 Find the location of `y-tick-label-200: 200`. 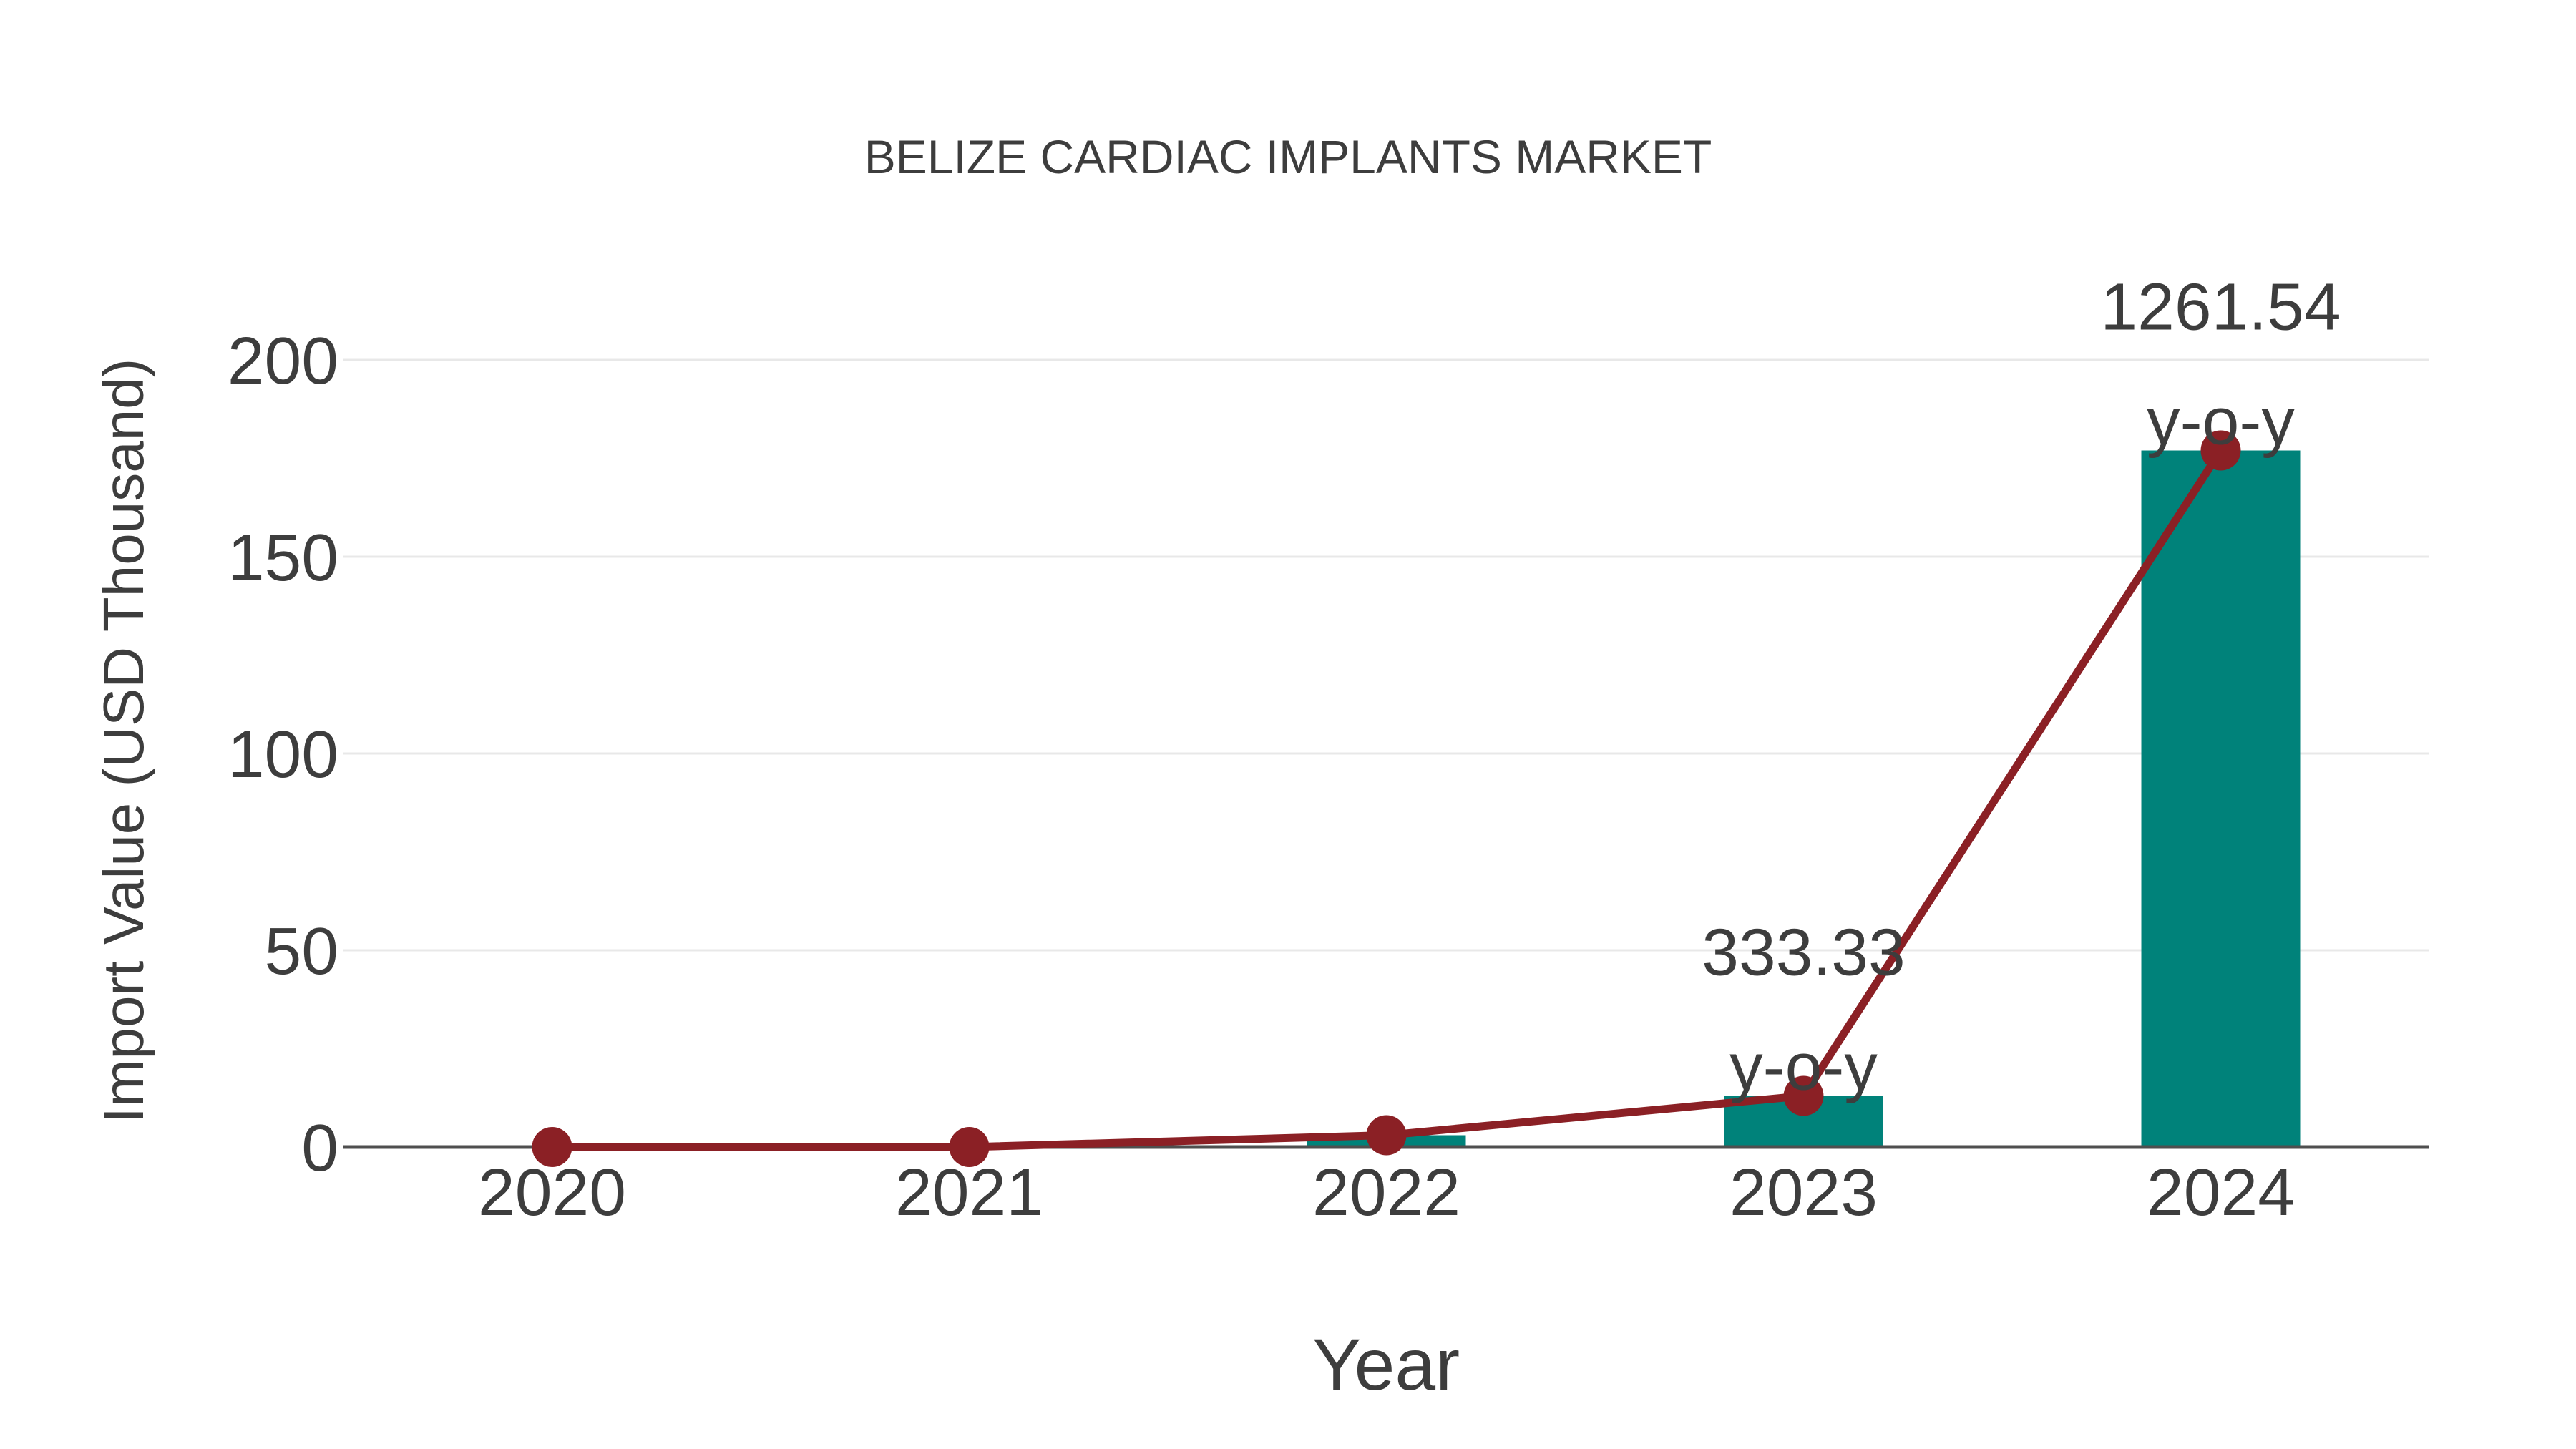

y-tick-label-200: 200 is located at coordinates (283, 360).